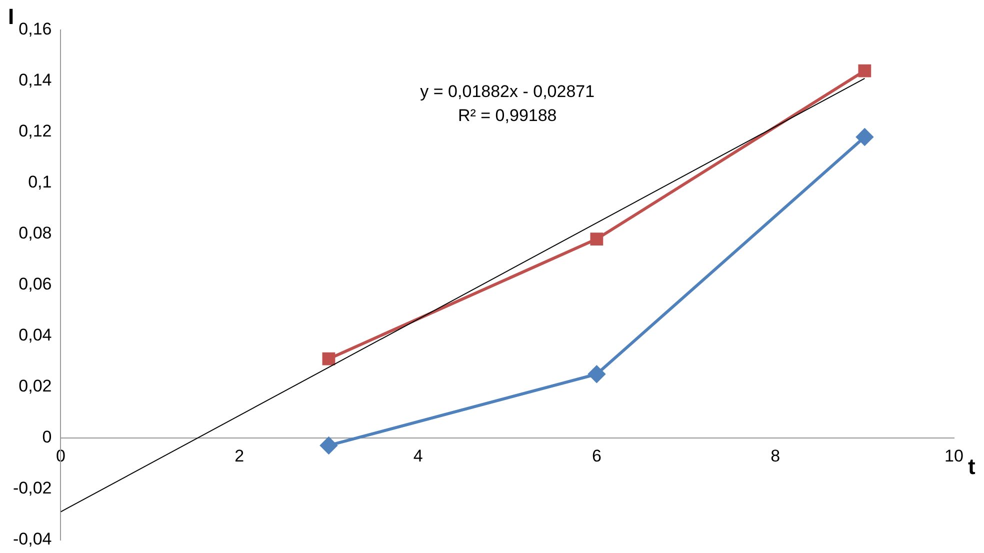 This screenshot has width=984, height=553. I want to click on y-axis-title: I, so click(11, 17).